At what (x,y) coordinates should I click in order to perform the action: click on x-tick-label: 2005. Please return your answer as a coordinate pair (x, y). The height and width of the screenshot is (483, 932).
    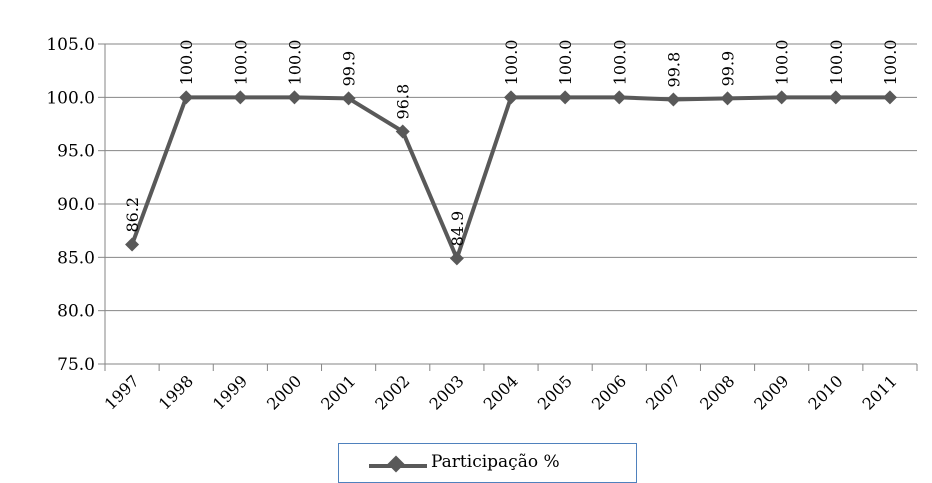
    Looking at the image, I should click on (555, 392).